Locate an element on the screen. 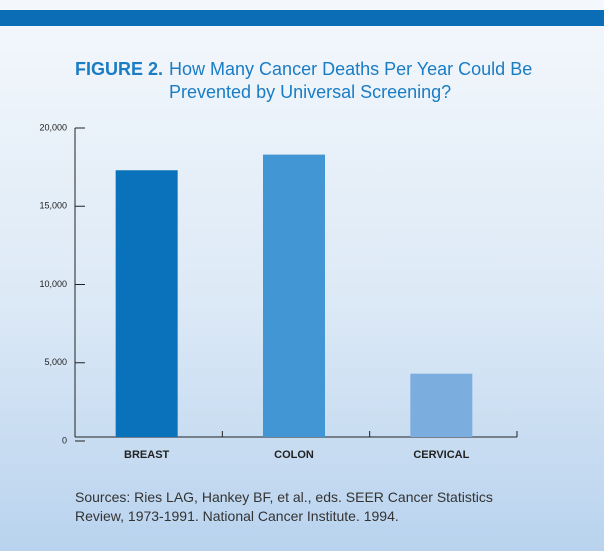  figure-label: FIGURE 2. is located at coordinates (119, 69).